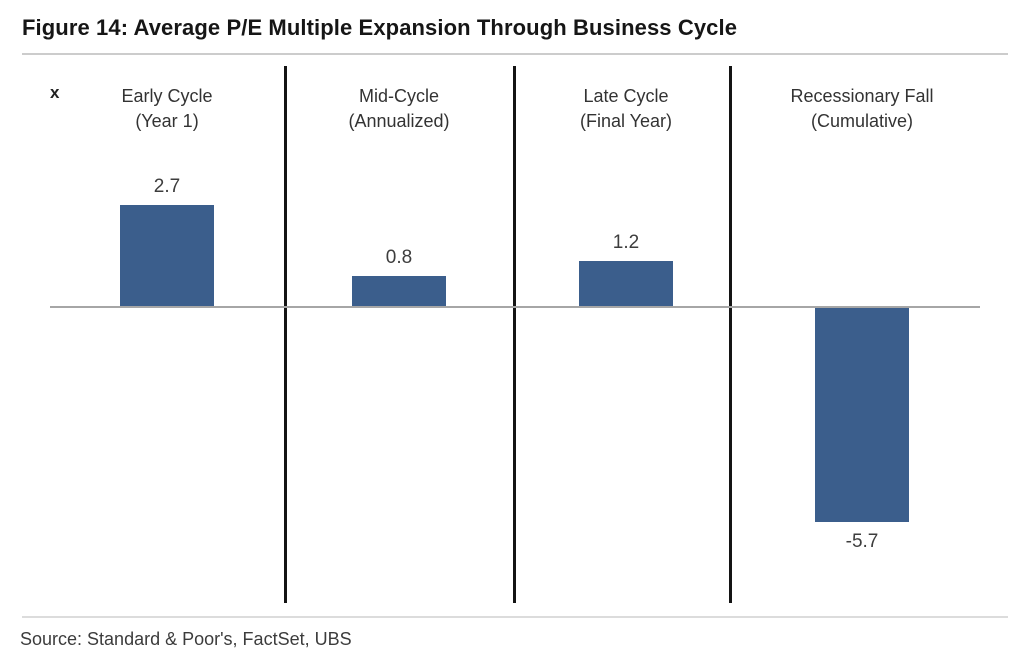 The image size is (1024, 666). What do you see at coordinates (167, 96) in the screenshot?
I see `panel-header-line1: Early Cycle` at bounding box center [167, 96].